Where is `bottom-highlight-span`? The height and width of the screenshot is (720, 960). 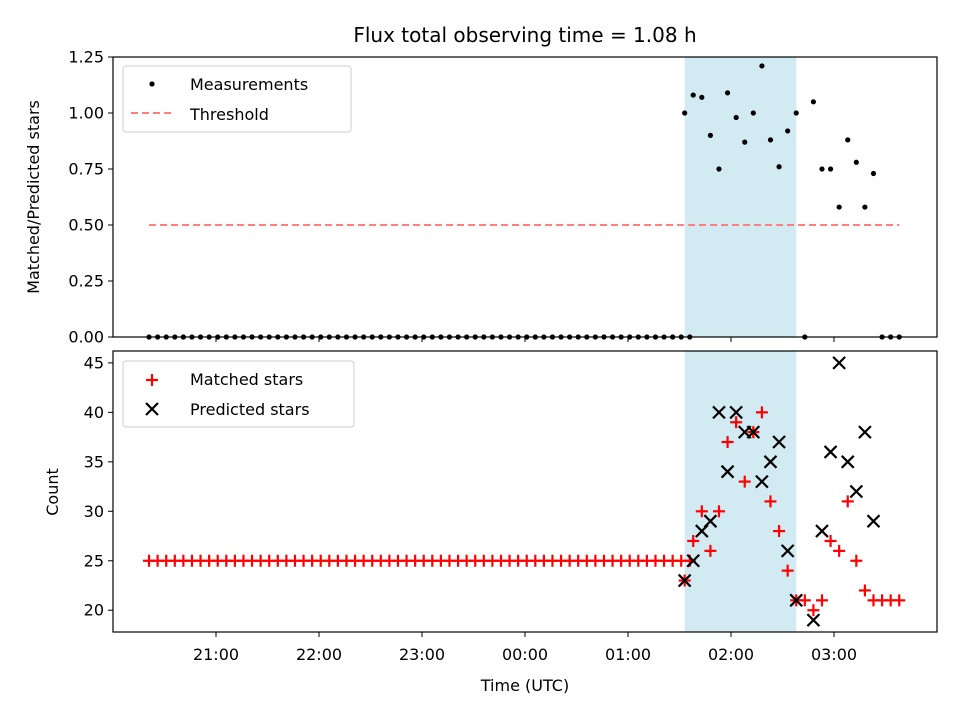 bottom-highlight-span is located at coordinates (740, 491).